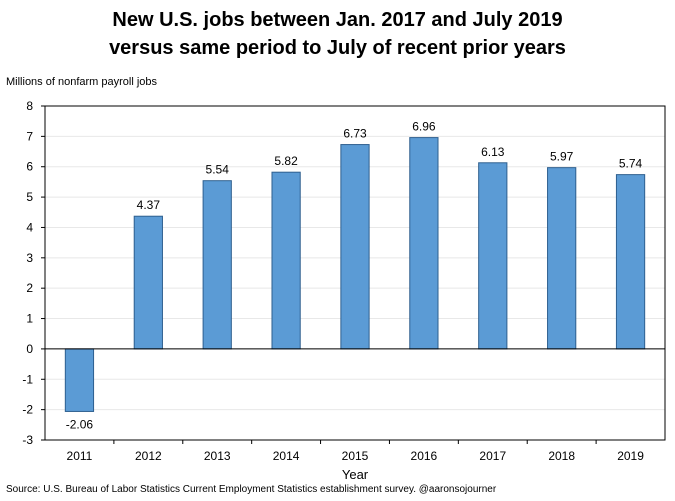 The image size is (675, 501). Describe the element at coordinates (492, 456) in the screenshot. I see `x-tick-label-2017: 2017` at that location.